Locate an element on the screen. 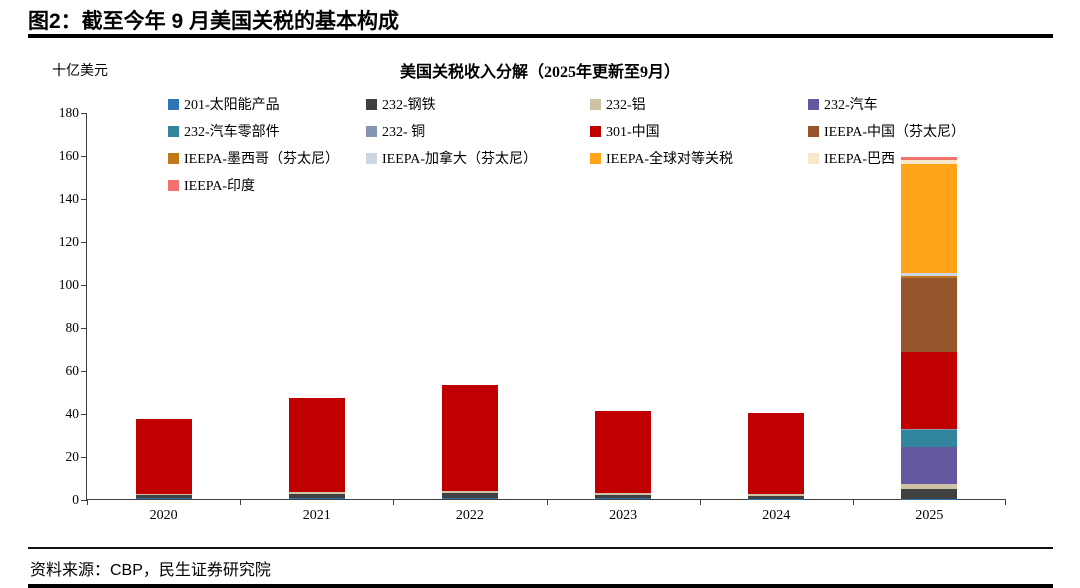 The image size is (1080, 588). y-axis-unit-label: 十亿美元 is located at coordinates (80, 71).